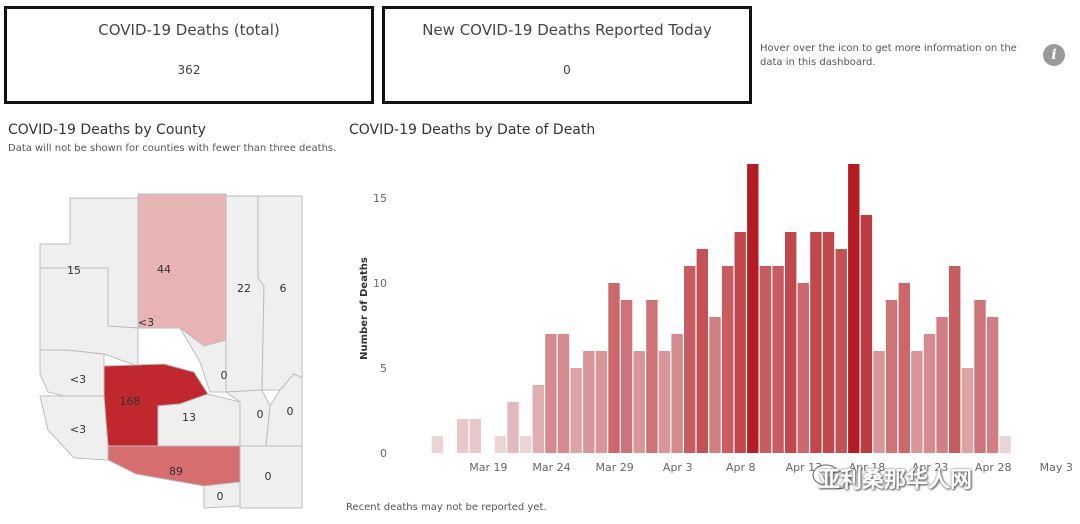 The image size is (1080, 524). Describe the element at coordinates (268, 476) in the screenshot. I see `county-label-15: 0` at that location.